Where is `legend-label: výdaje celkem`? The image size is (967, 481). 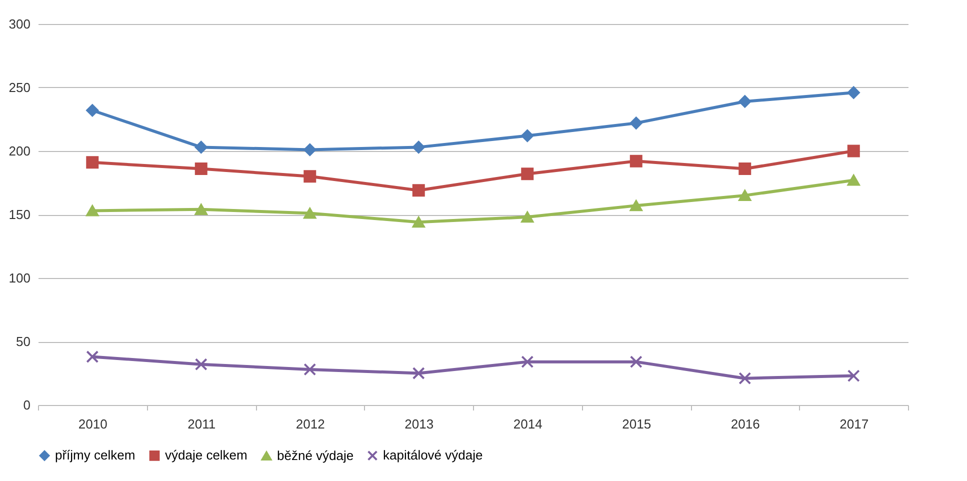
legend-label: výdaje celkem is located at coordinates (206, 455).